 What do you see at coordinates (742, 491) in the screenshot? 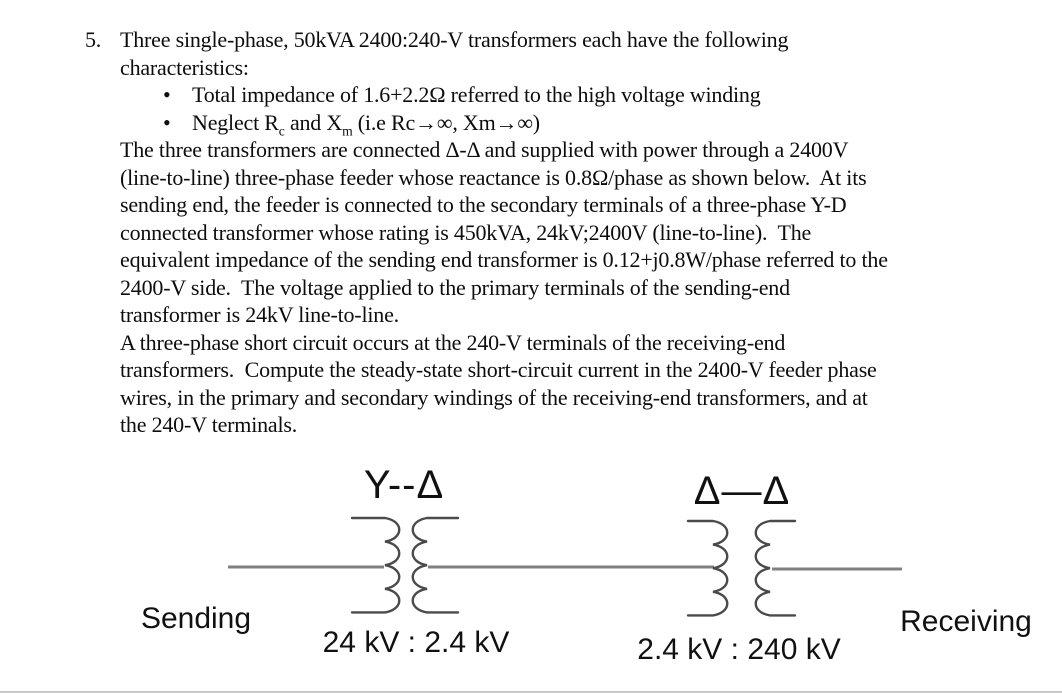
I see `right-transformer-connection-label: Δ—Δ` at bounding box center [742, 491].